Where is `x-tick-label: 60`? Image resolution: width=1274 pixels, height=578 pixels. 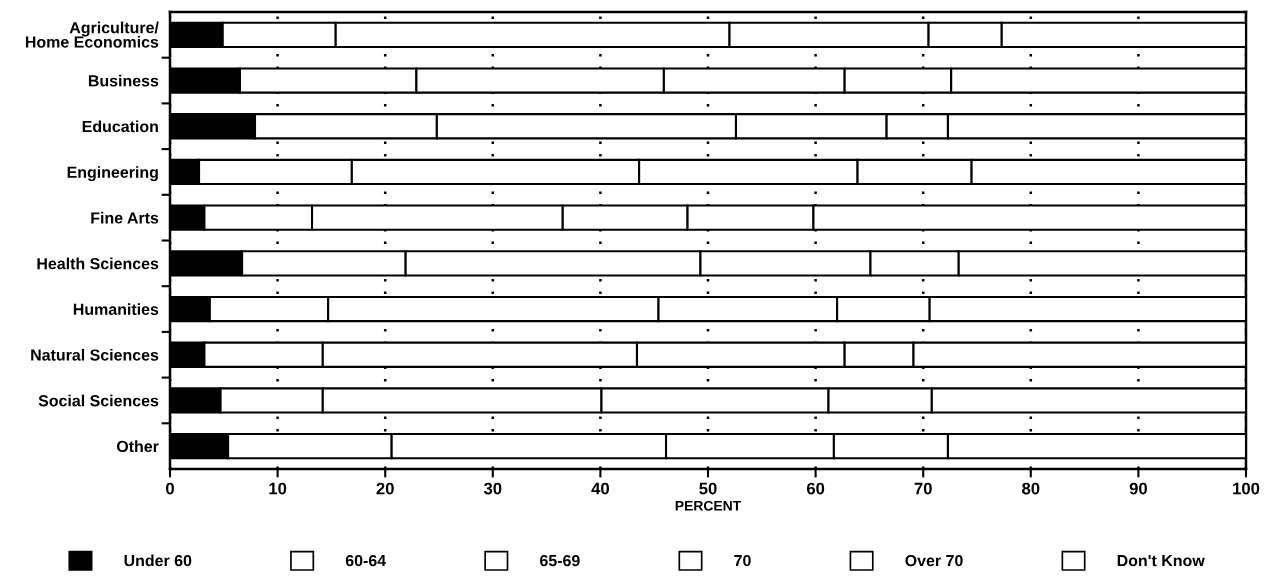
x-tick-label: 60 is located at coordinates (815, 488).